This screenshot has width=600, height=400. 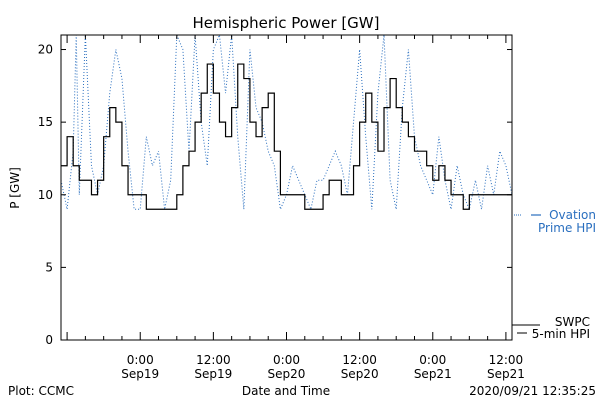 What do you see at coordinates (45, 50) in the screenshot?
I see `y-tick-label: 20` at bounding box center [45, 50].